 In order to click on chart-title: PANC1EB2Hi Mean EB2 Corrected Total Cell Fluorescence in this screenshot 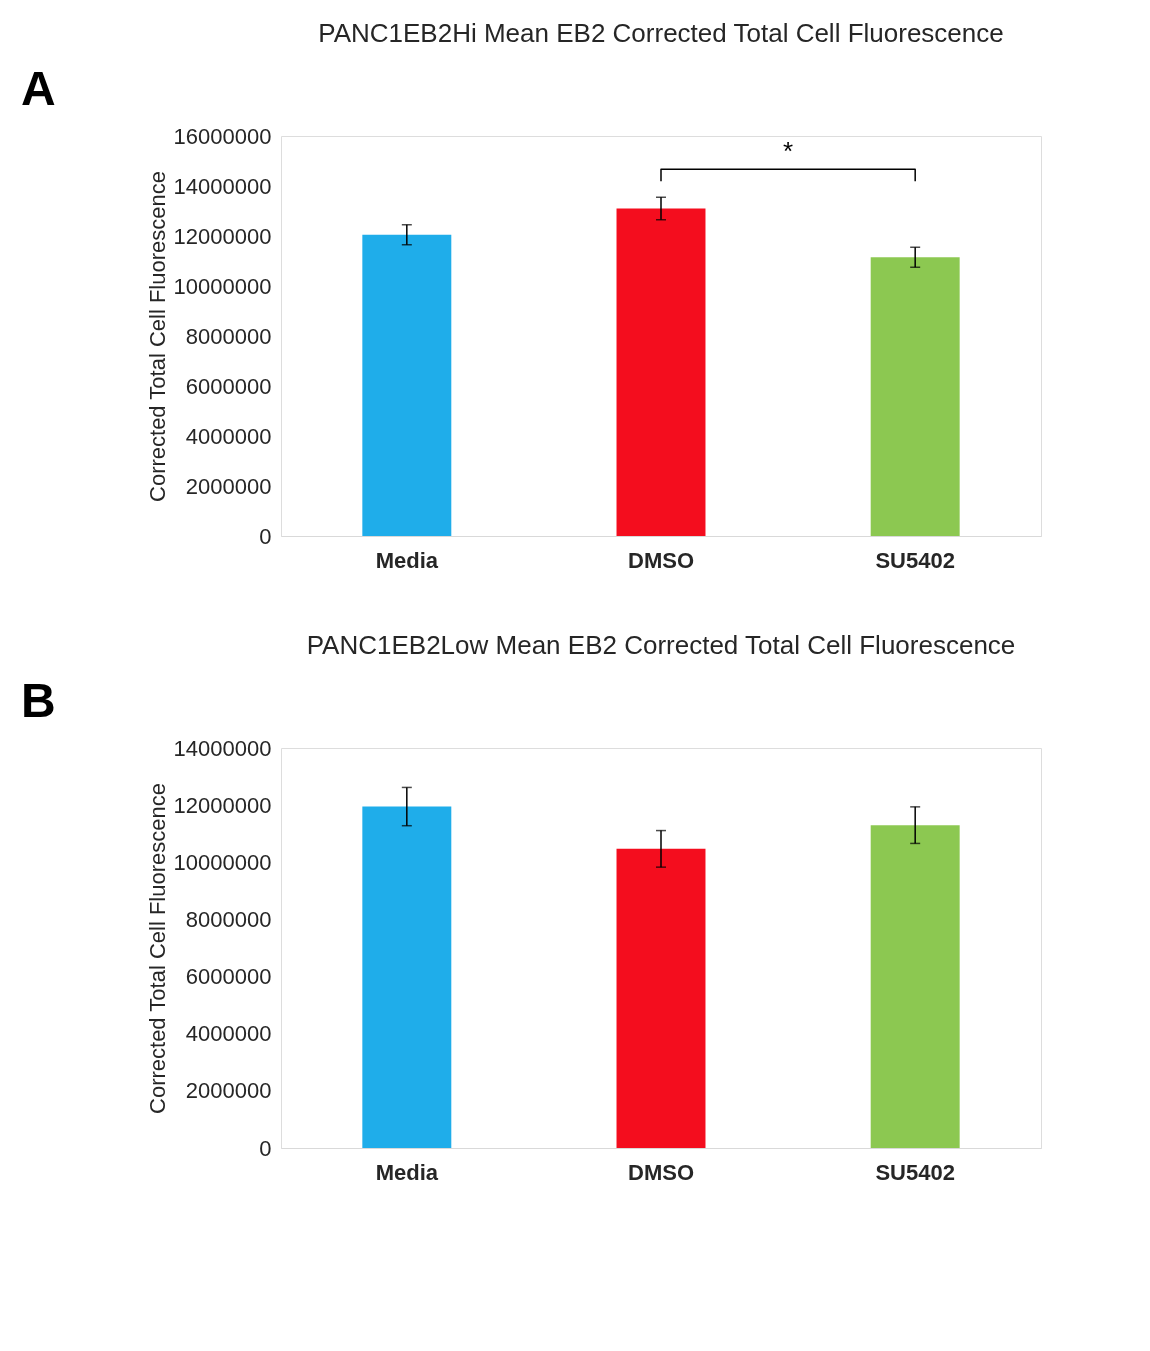, I will do `click(661, 33)`.